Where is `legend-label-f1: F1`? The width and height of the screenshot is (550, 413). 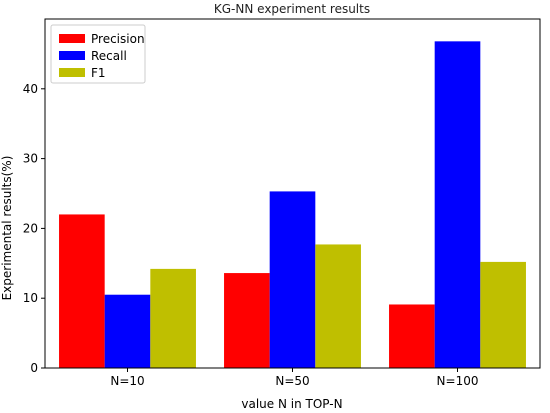 legend-label-f1: F1 is located at coordinates (98, 73).